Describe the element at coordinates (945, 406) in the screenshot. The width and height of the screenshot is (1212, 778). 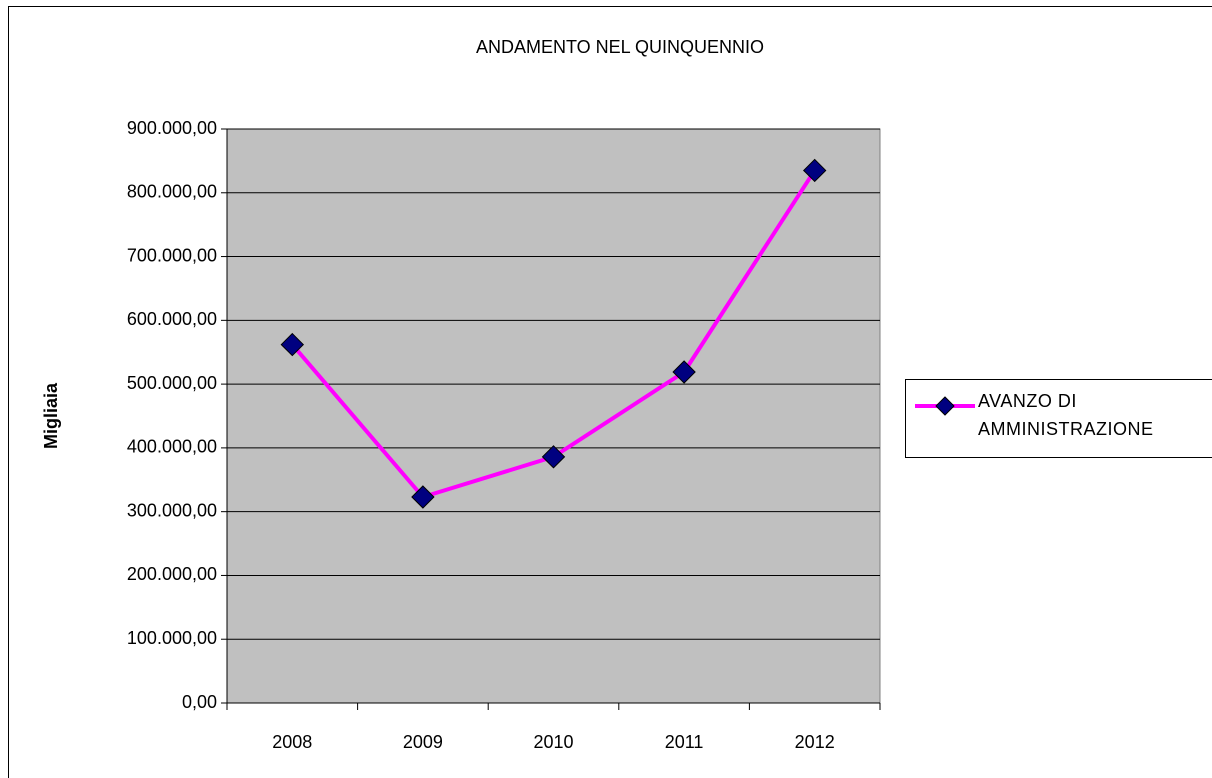
I see `legend-marker` at that location.